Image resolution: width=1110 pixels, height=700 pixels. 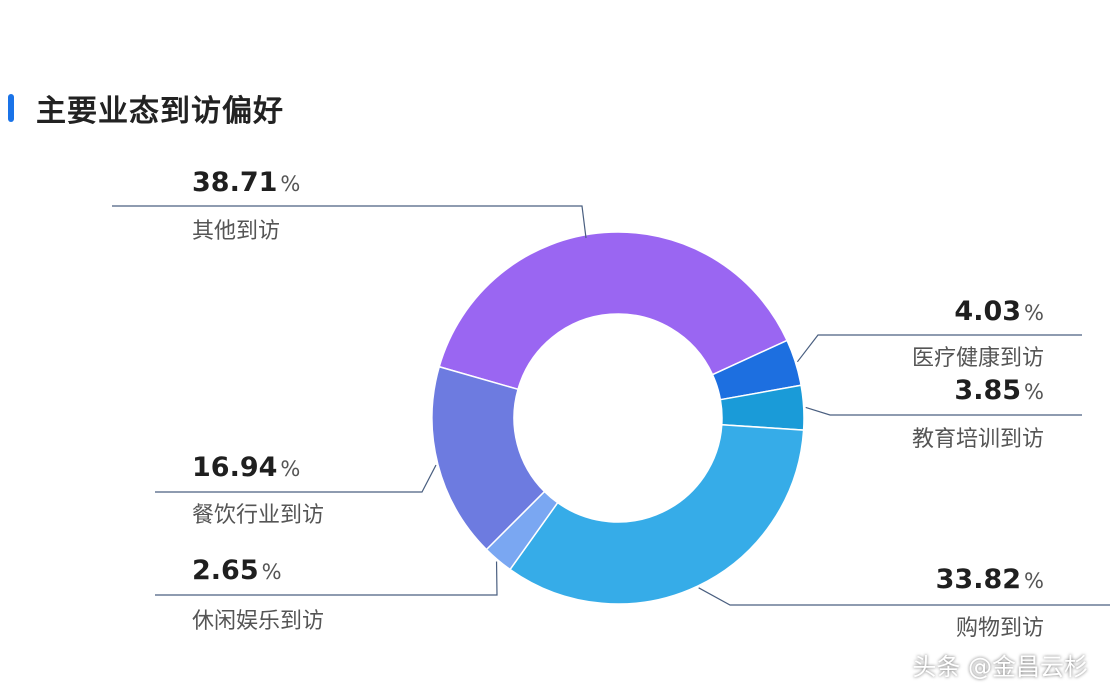 What do you see at coordinates (1000, 628) in the screenshot?
I see `slice-category-label: 购物到访` at bounding box center [1000, 628].